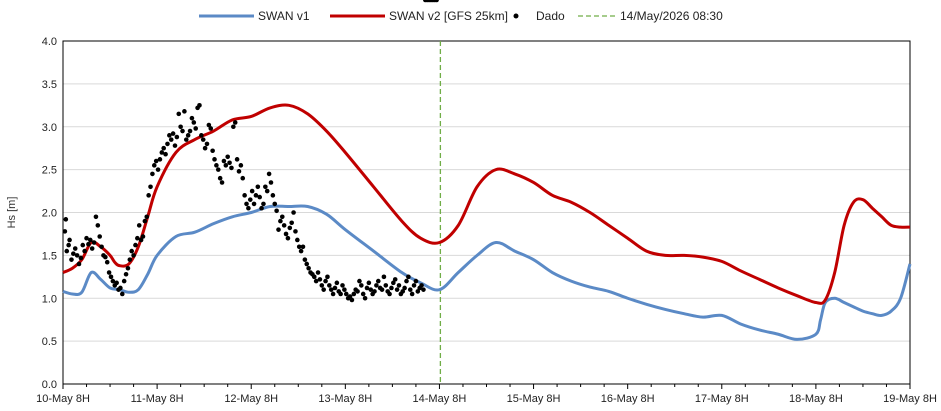 This screenshot has height=411, width=941. What do you see at coordinates (49, 171) in the screenshot?
I see `y-tick-label: 2.5` at bounding box center [49, 171].